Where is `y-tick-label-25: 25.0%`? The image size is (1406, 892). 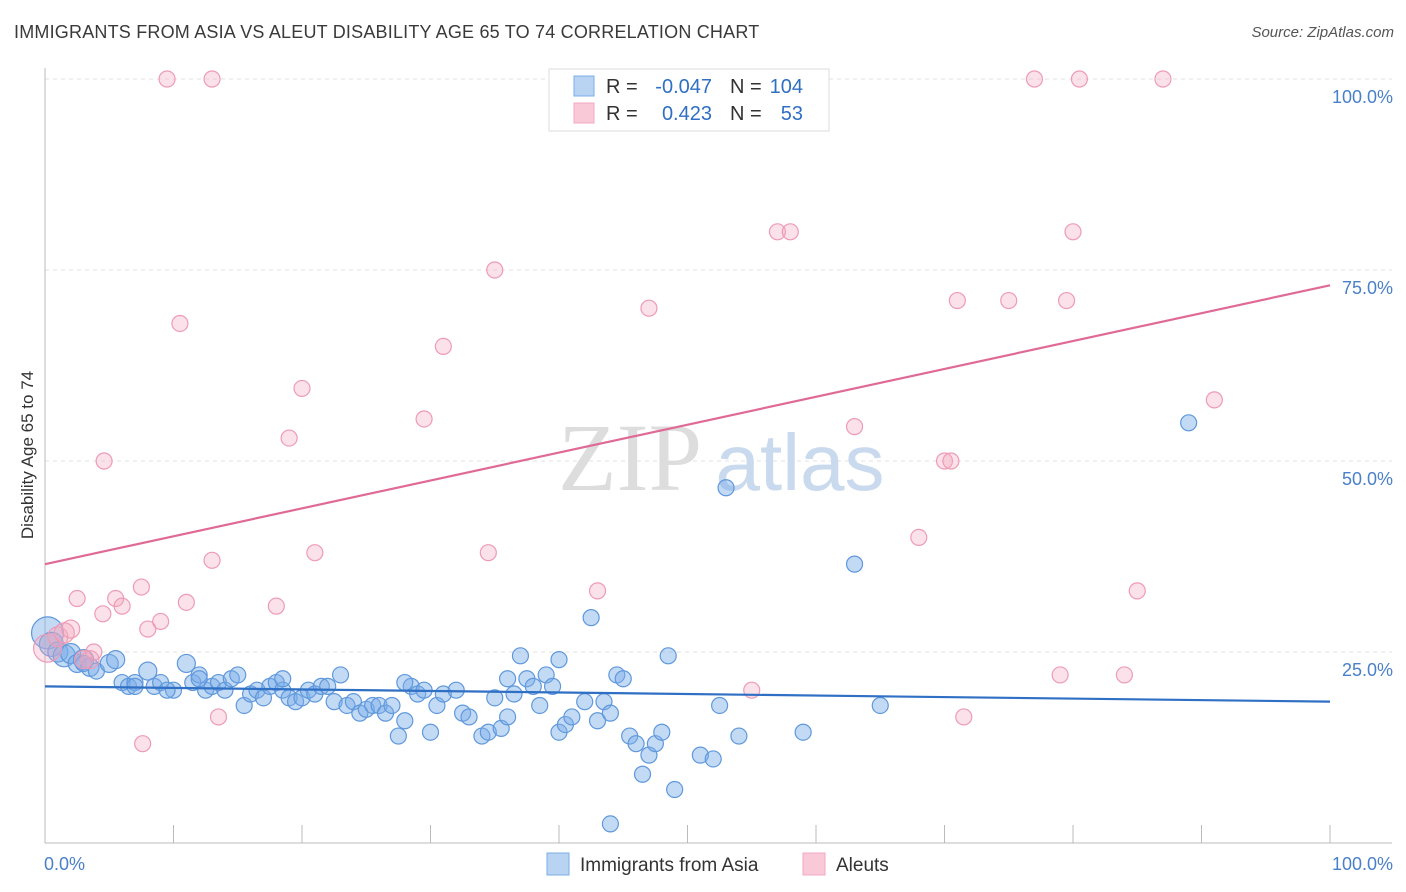
y-tick-label-25: 25.0% is located at coordinates (1367, 670).